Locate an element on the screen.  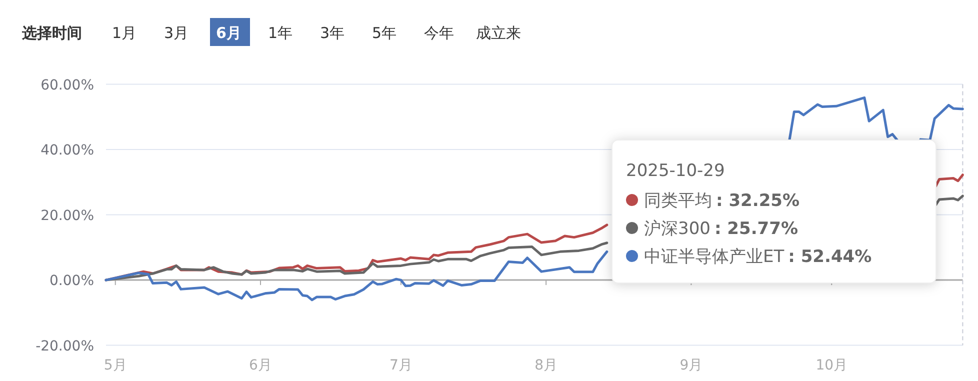
annotation: : 52.44% is located at coordinates (830, 257).